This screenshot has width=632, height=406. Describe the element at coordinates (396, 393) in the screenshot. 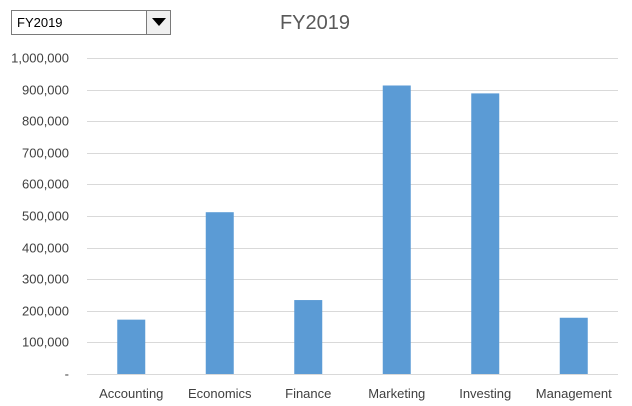

I see `x-tick-label: Marketing` at that location.